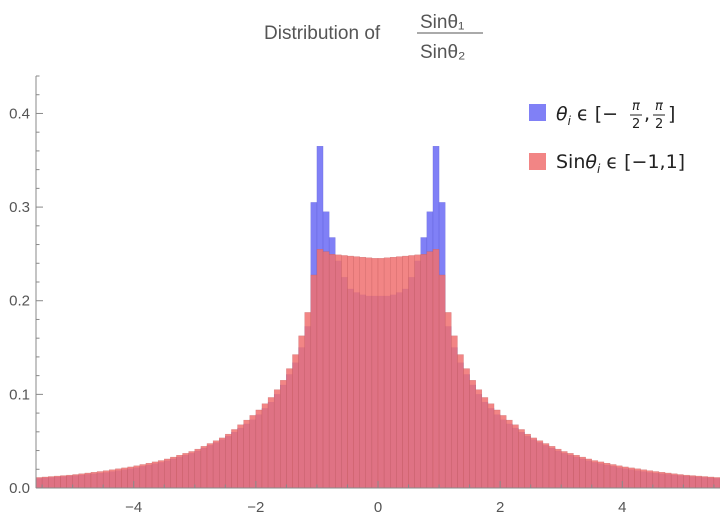 The width and height of the screenshot is (720, 524). What do you see at coordinates (607, 137) in the screenshot?
I see `legend: θi ϵ [− π 2 , π 2 ] Sinθi ϵ [−1,1]` at bounding box center [607, 137].